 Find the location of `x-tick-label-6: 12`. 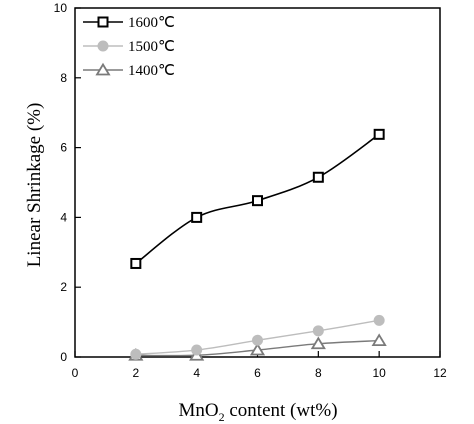

x-tick-label-6: 12 is located at coordinates (440, 373).